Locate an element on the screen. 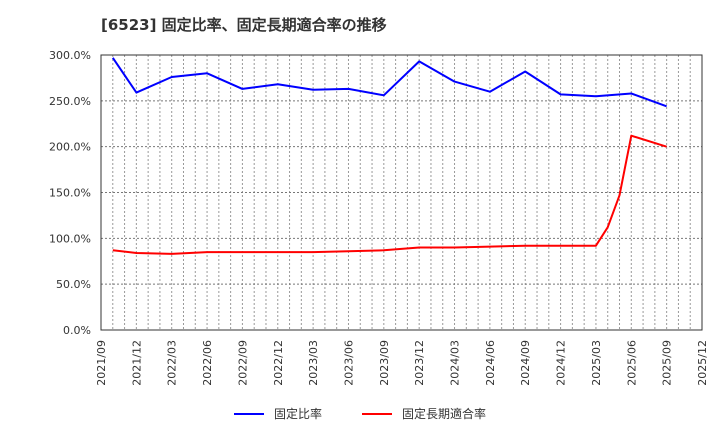  y-axis-ticks: 0.0% 50.0% 100.0% 150.0% 200.0% 250.0% 300.0% is located at coordinates (70, 193).